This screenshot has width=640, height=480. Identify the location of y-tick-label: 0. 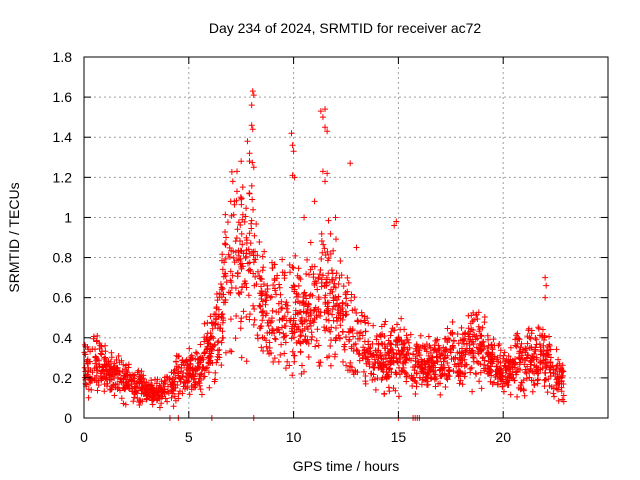
(68, 418).